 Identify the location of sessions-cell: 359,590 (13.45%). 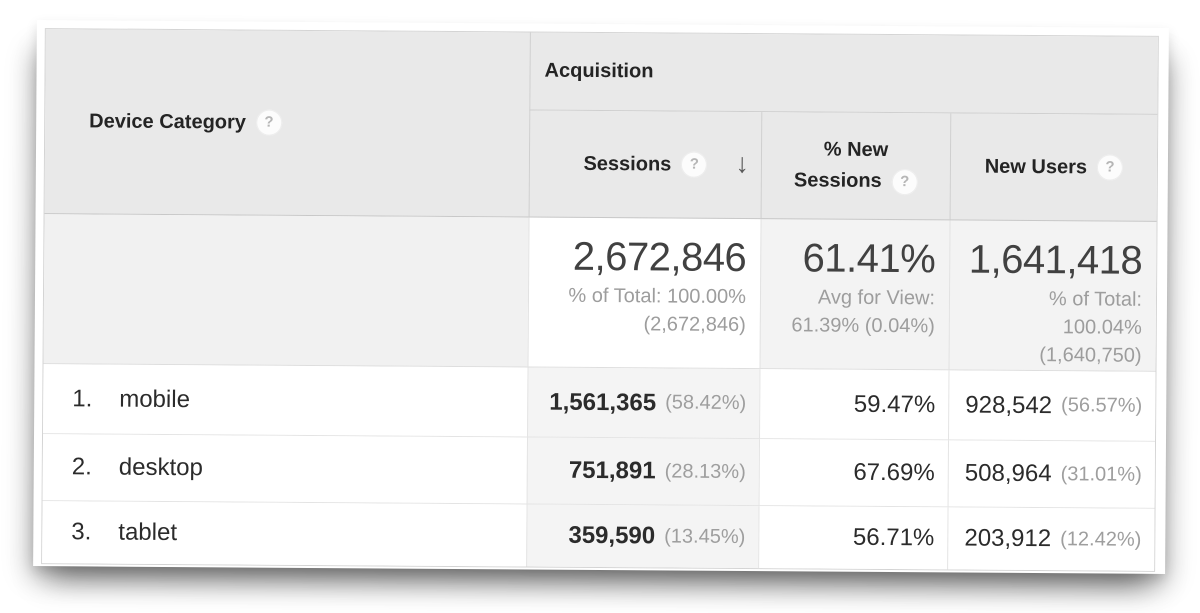
(642, 536).